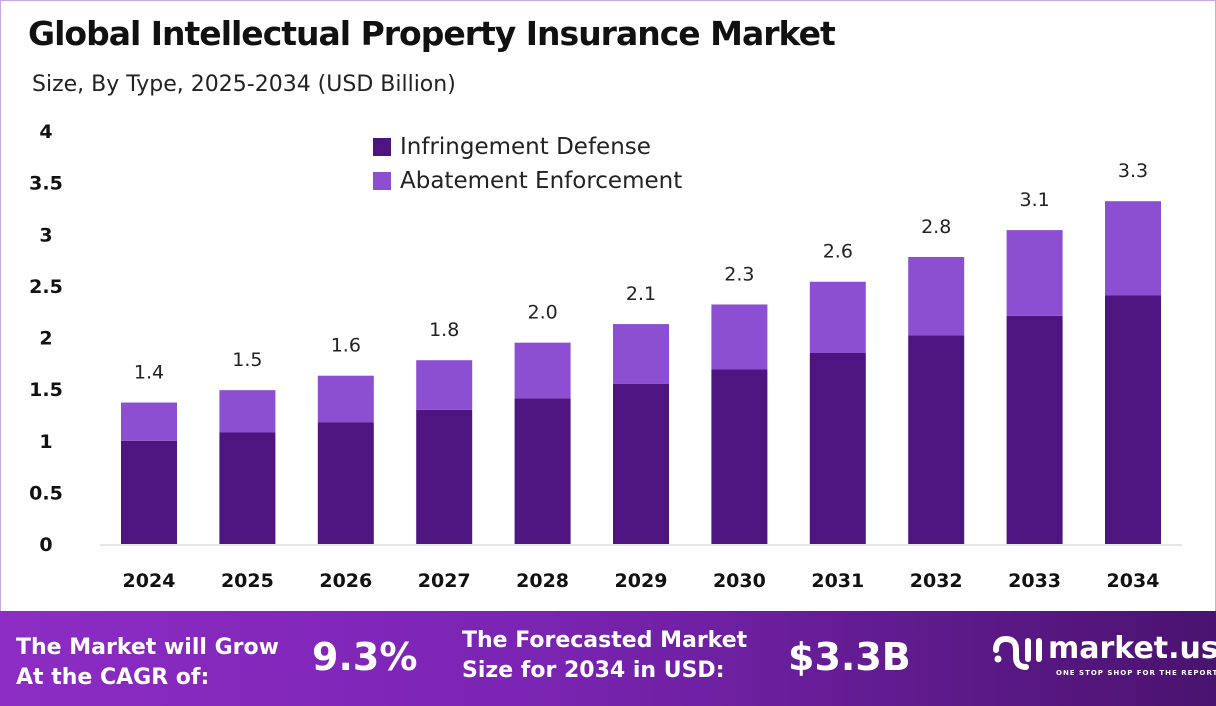  What do you see at coordinates (936, 227) in the screenshot?
I see `total-data-label: 2.8` at bounding box center [936, 227].